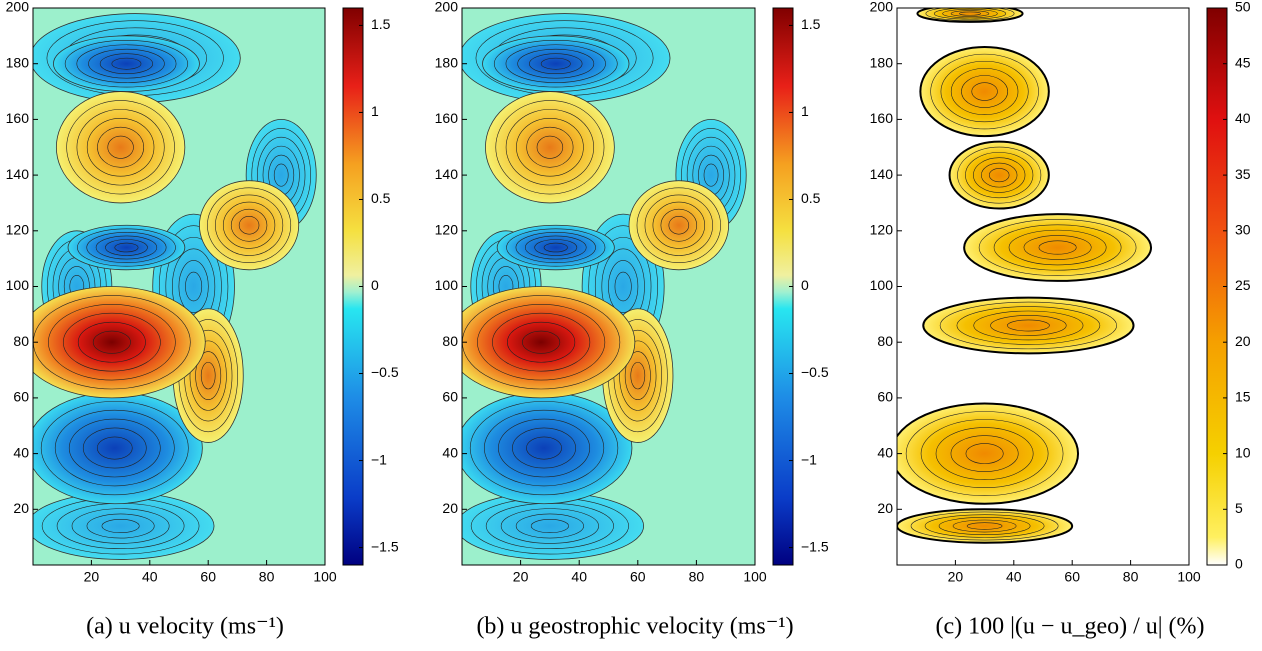 The image size is (1262, 651). I want to click on colorbar-tick-label: 0.5, so click(381, 198).